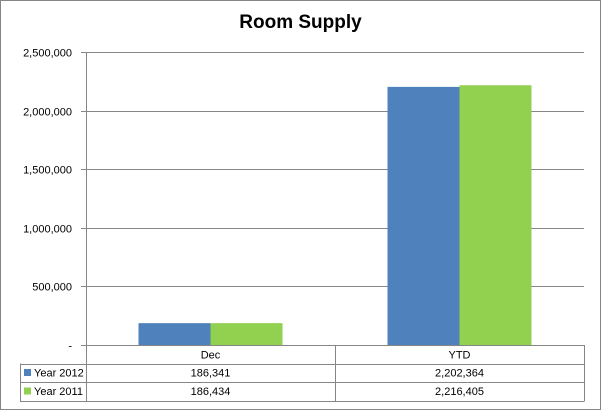  Describe the element at coordinates (70, 347) in the screenshot. I see `y-tick-label: -` at that location.